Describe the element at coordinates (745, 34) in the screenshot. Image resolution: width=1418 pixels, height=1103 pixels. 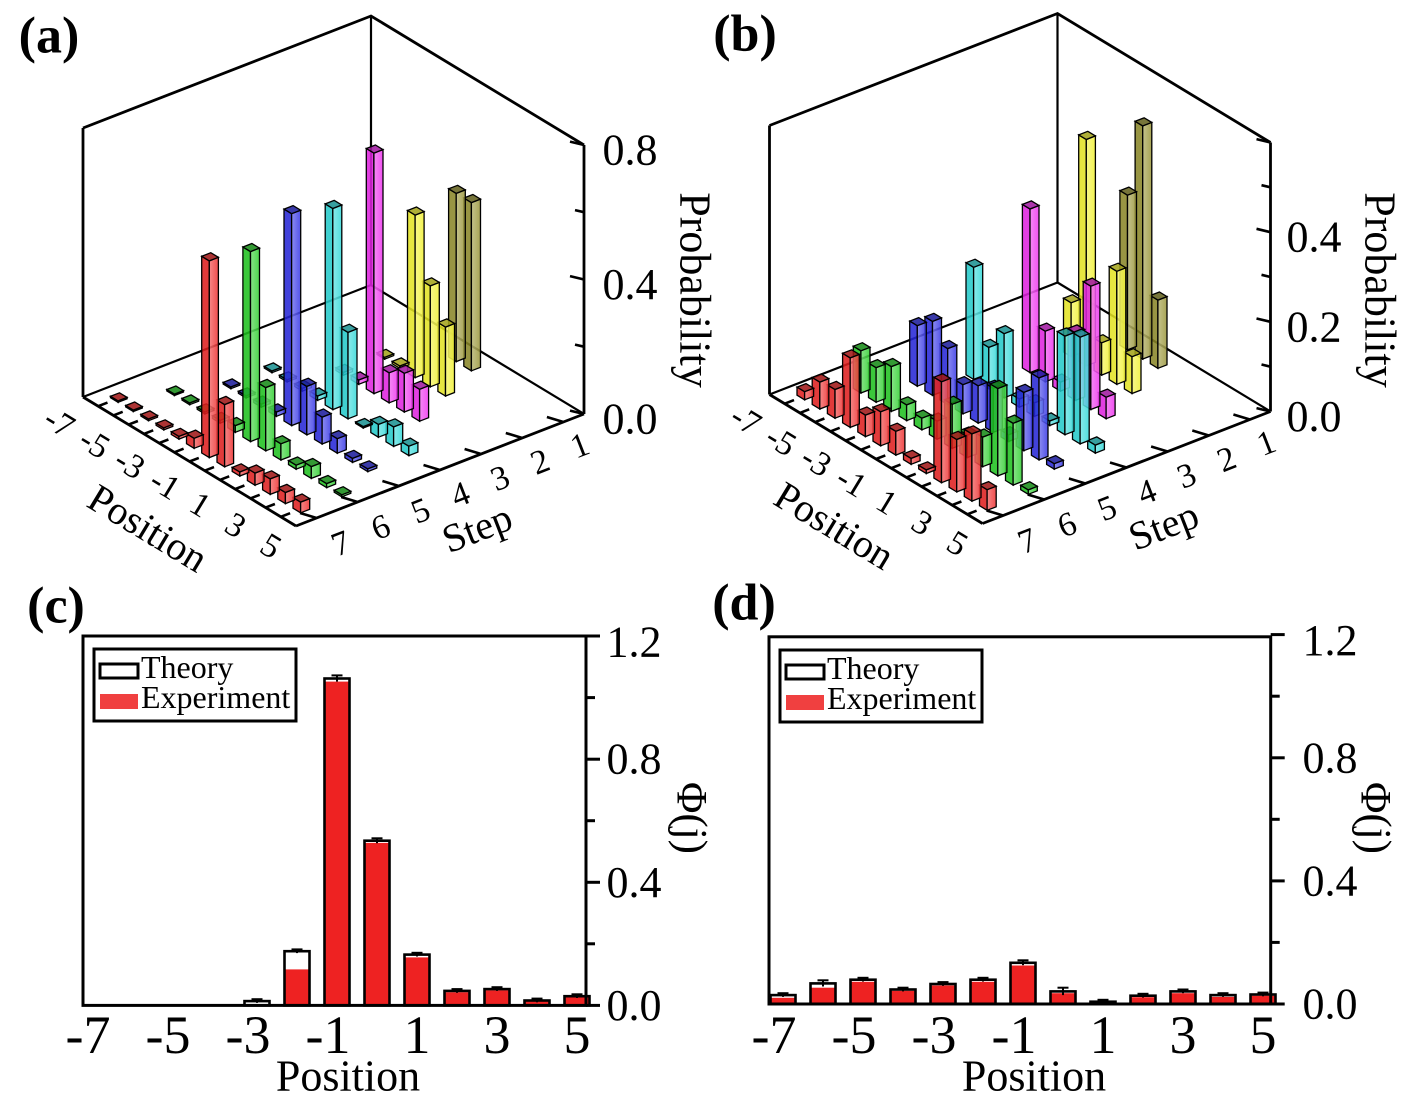
I see `svg-text: (b)` at that location.